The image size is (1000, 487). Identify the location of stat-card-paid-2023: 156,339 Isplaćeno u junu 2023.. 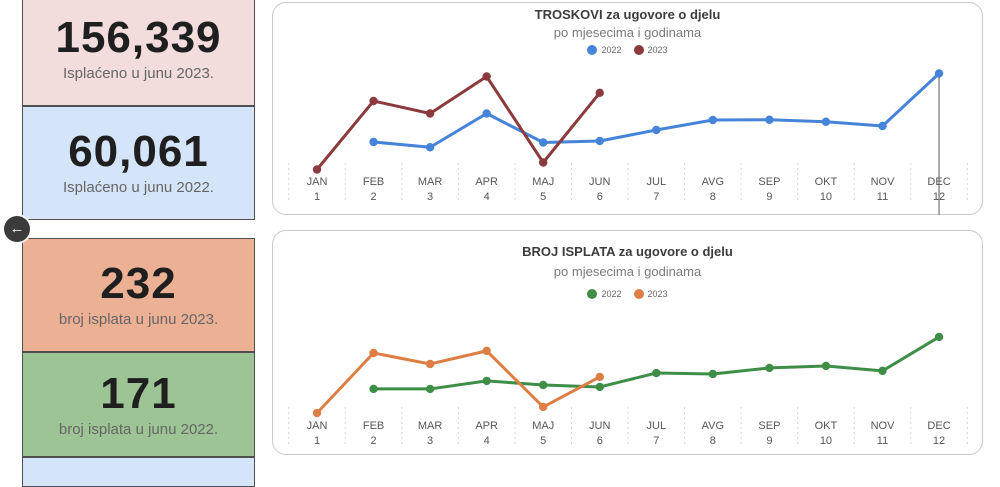
(138, 53).